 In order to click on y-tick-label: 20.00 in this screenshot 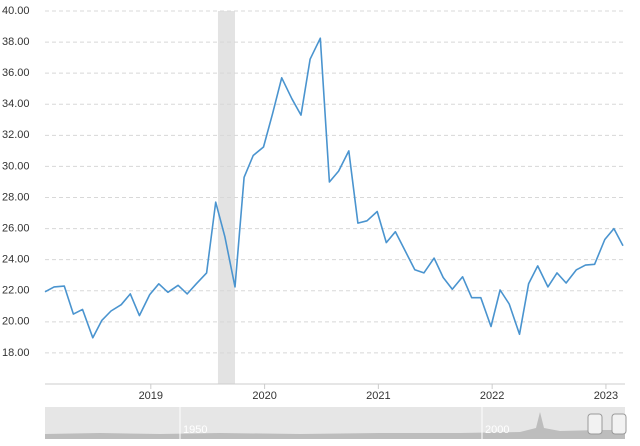, I will do `click(16, 322)`.